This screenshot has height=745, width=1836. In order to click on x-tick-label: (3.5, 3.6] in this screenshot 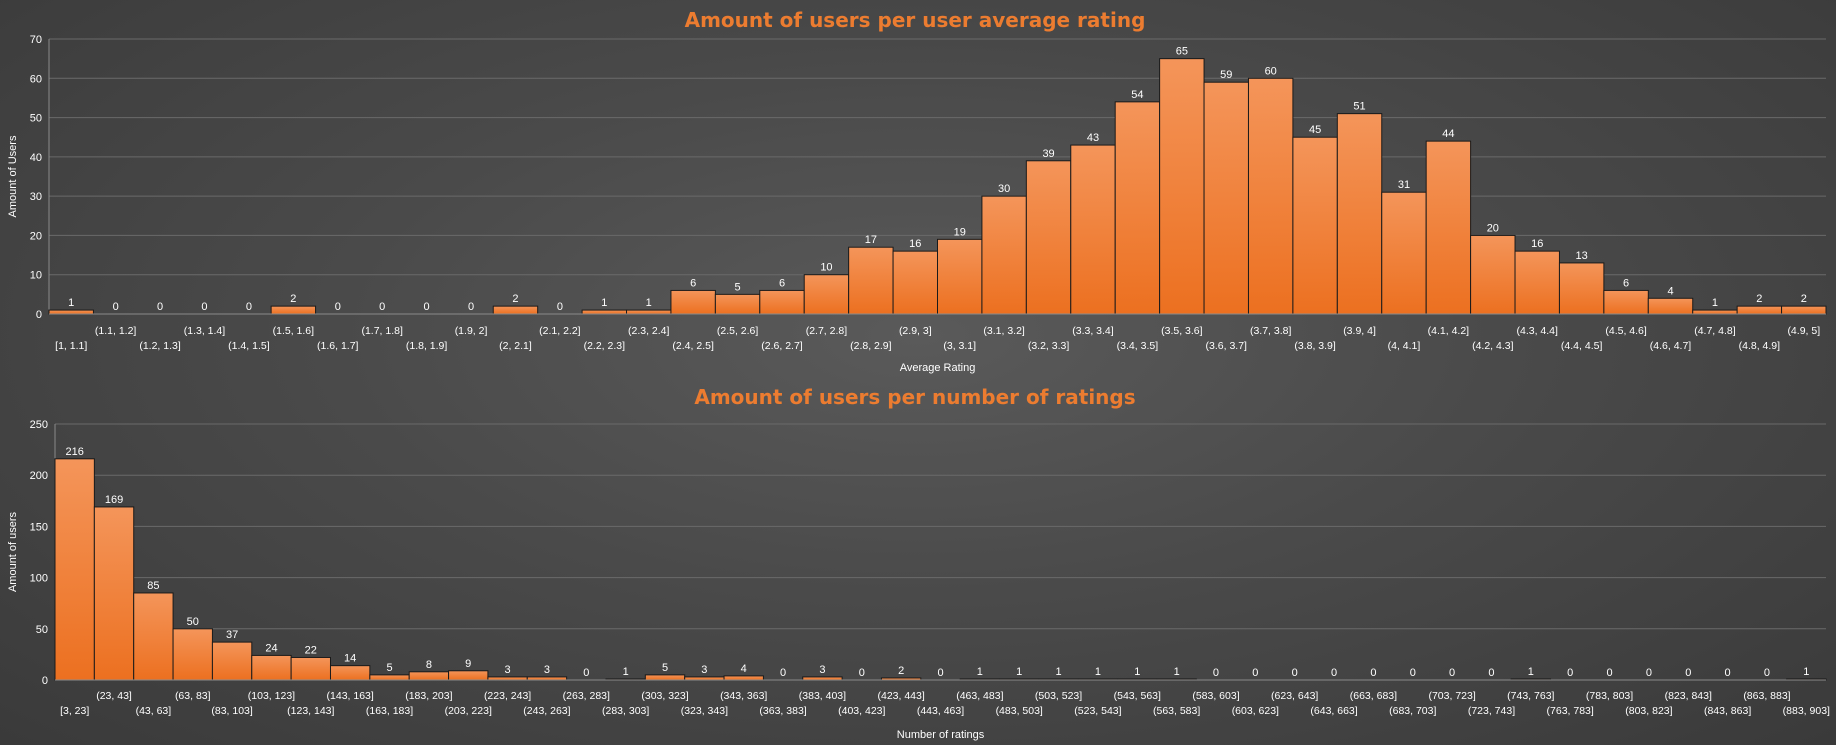, I will do `click(1182, 331)`.